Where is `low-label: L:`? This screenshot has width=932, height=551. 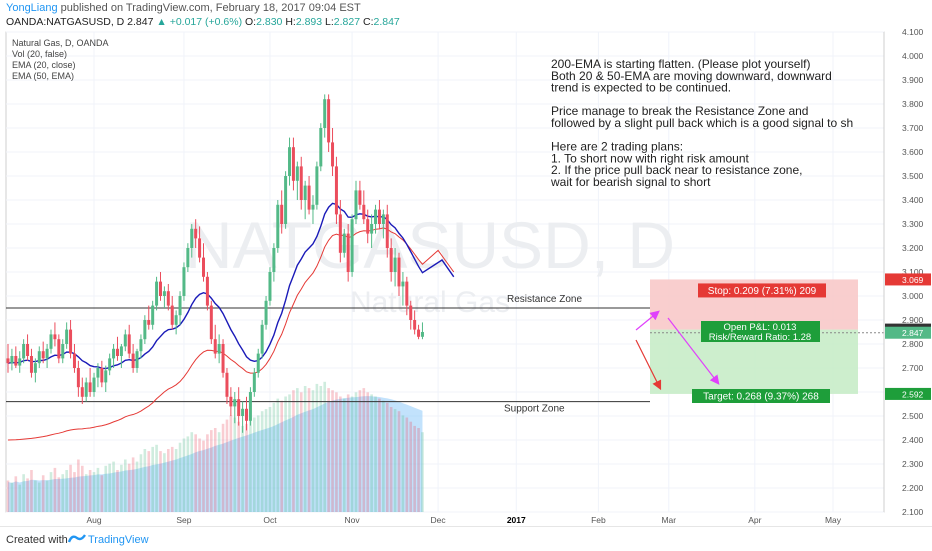
low-label: L: is located at coordinates (329, 22).